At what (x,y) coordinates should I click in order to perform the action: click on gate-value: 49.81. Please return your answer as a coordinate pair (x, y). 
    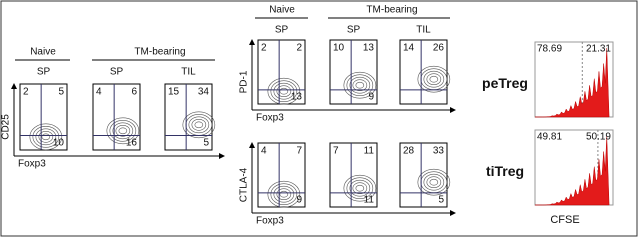
    Looking at the image, I should click on (549, 137).